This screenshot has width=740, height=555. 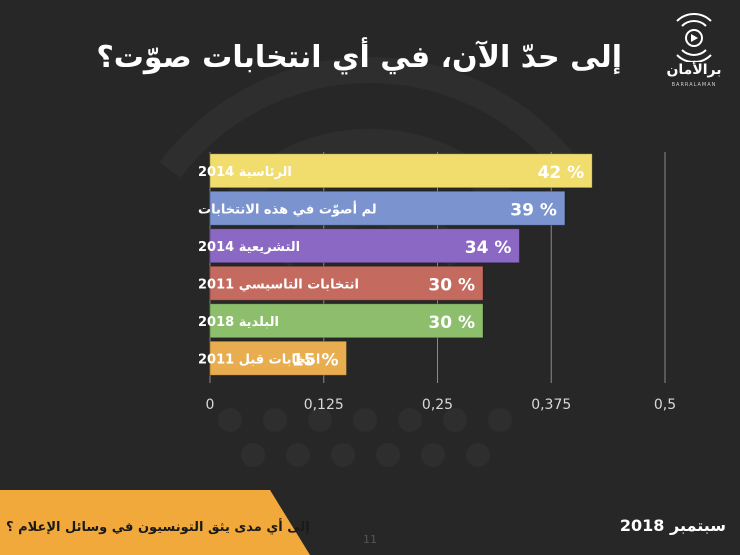 I want to click on bar-data-label: 39 %, so click(x=533, y=210).